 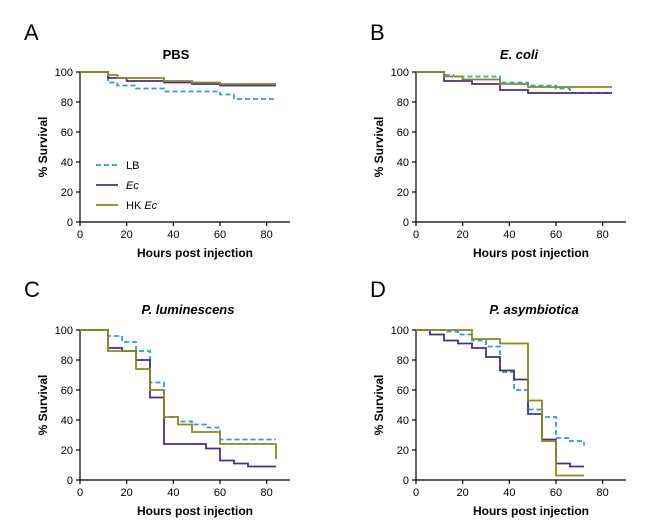 What do you see at coordinates (378, 289) in the screenshot?
I see `panel-letter: D` at bounding box center [378, 289].